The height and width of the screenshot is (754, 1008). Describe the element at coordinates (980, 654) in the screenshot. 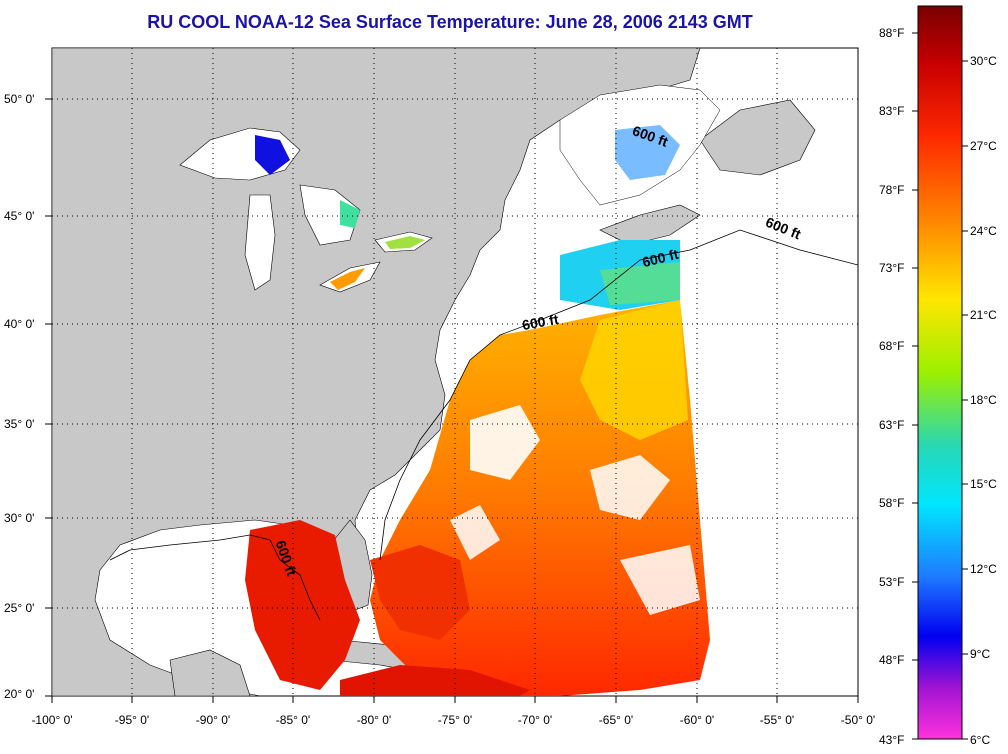

I see `colorbar-label-c: 9°C` at that location.